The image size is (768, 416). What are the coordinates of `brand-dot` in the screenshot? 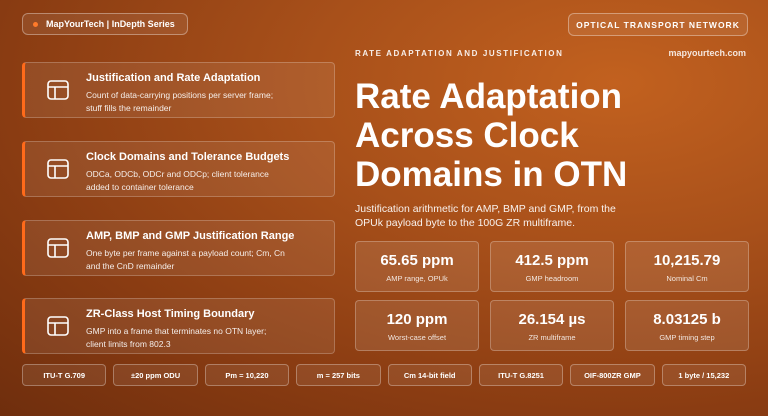 It's located at (35, 24).